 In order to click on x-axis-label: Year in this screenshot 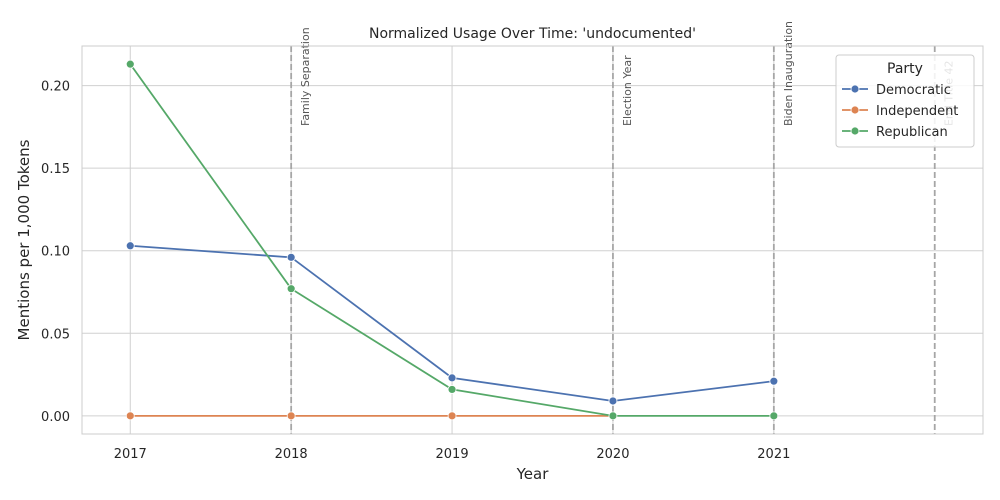, I will do `click(533, 474)`.